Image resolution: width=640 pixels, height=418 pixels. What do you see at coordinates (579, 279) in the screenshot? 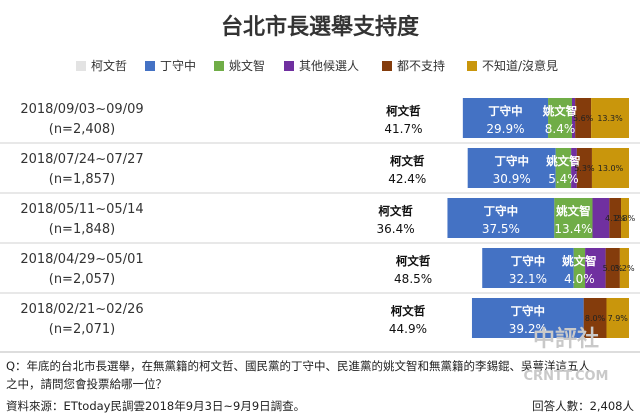
I see `segment-value: 4.0%` at bounding box center [579, 279].